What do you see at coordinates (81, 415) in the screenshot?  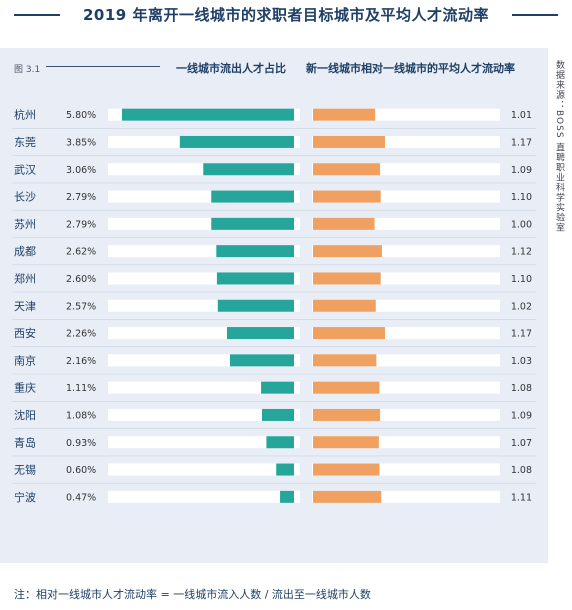 I see `share-value-label: 1.08%` at bounding box center [81, 415].